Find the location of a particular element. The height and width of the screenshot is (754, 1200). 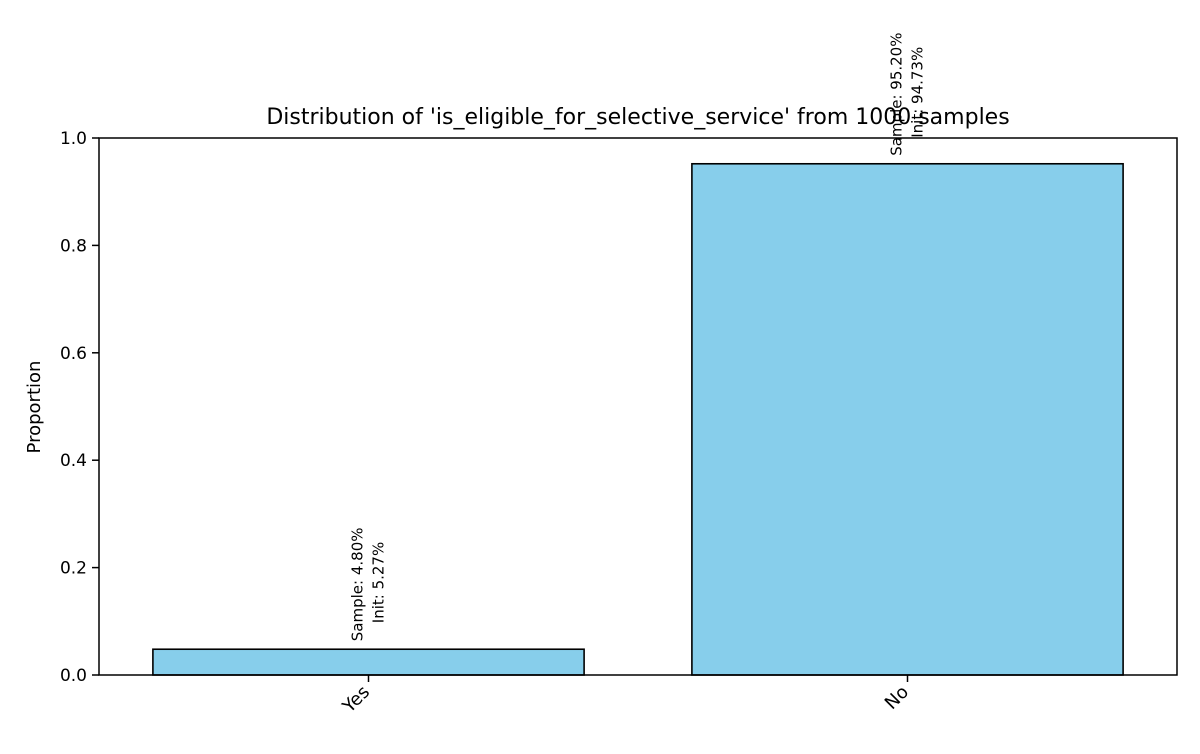

y-tick-label: 0.4 is located at coordinates (73, 461).